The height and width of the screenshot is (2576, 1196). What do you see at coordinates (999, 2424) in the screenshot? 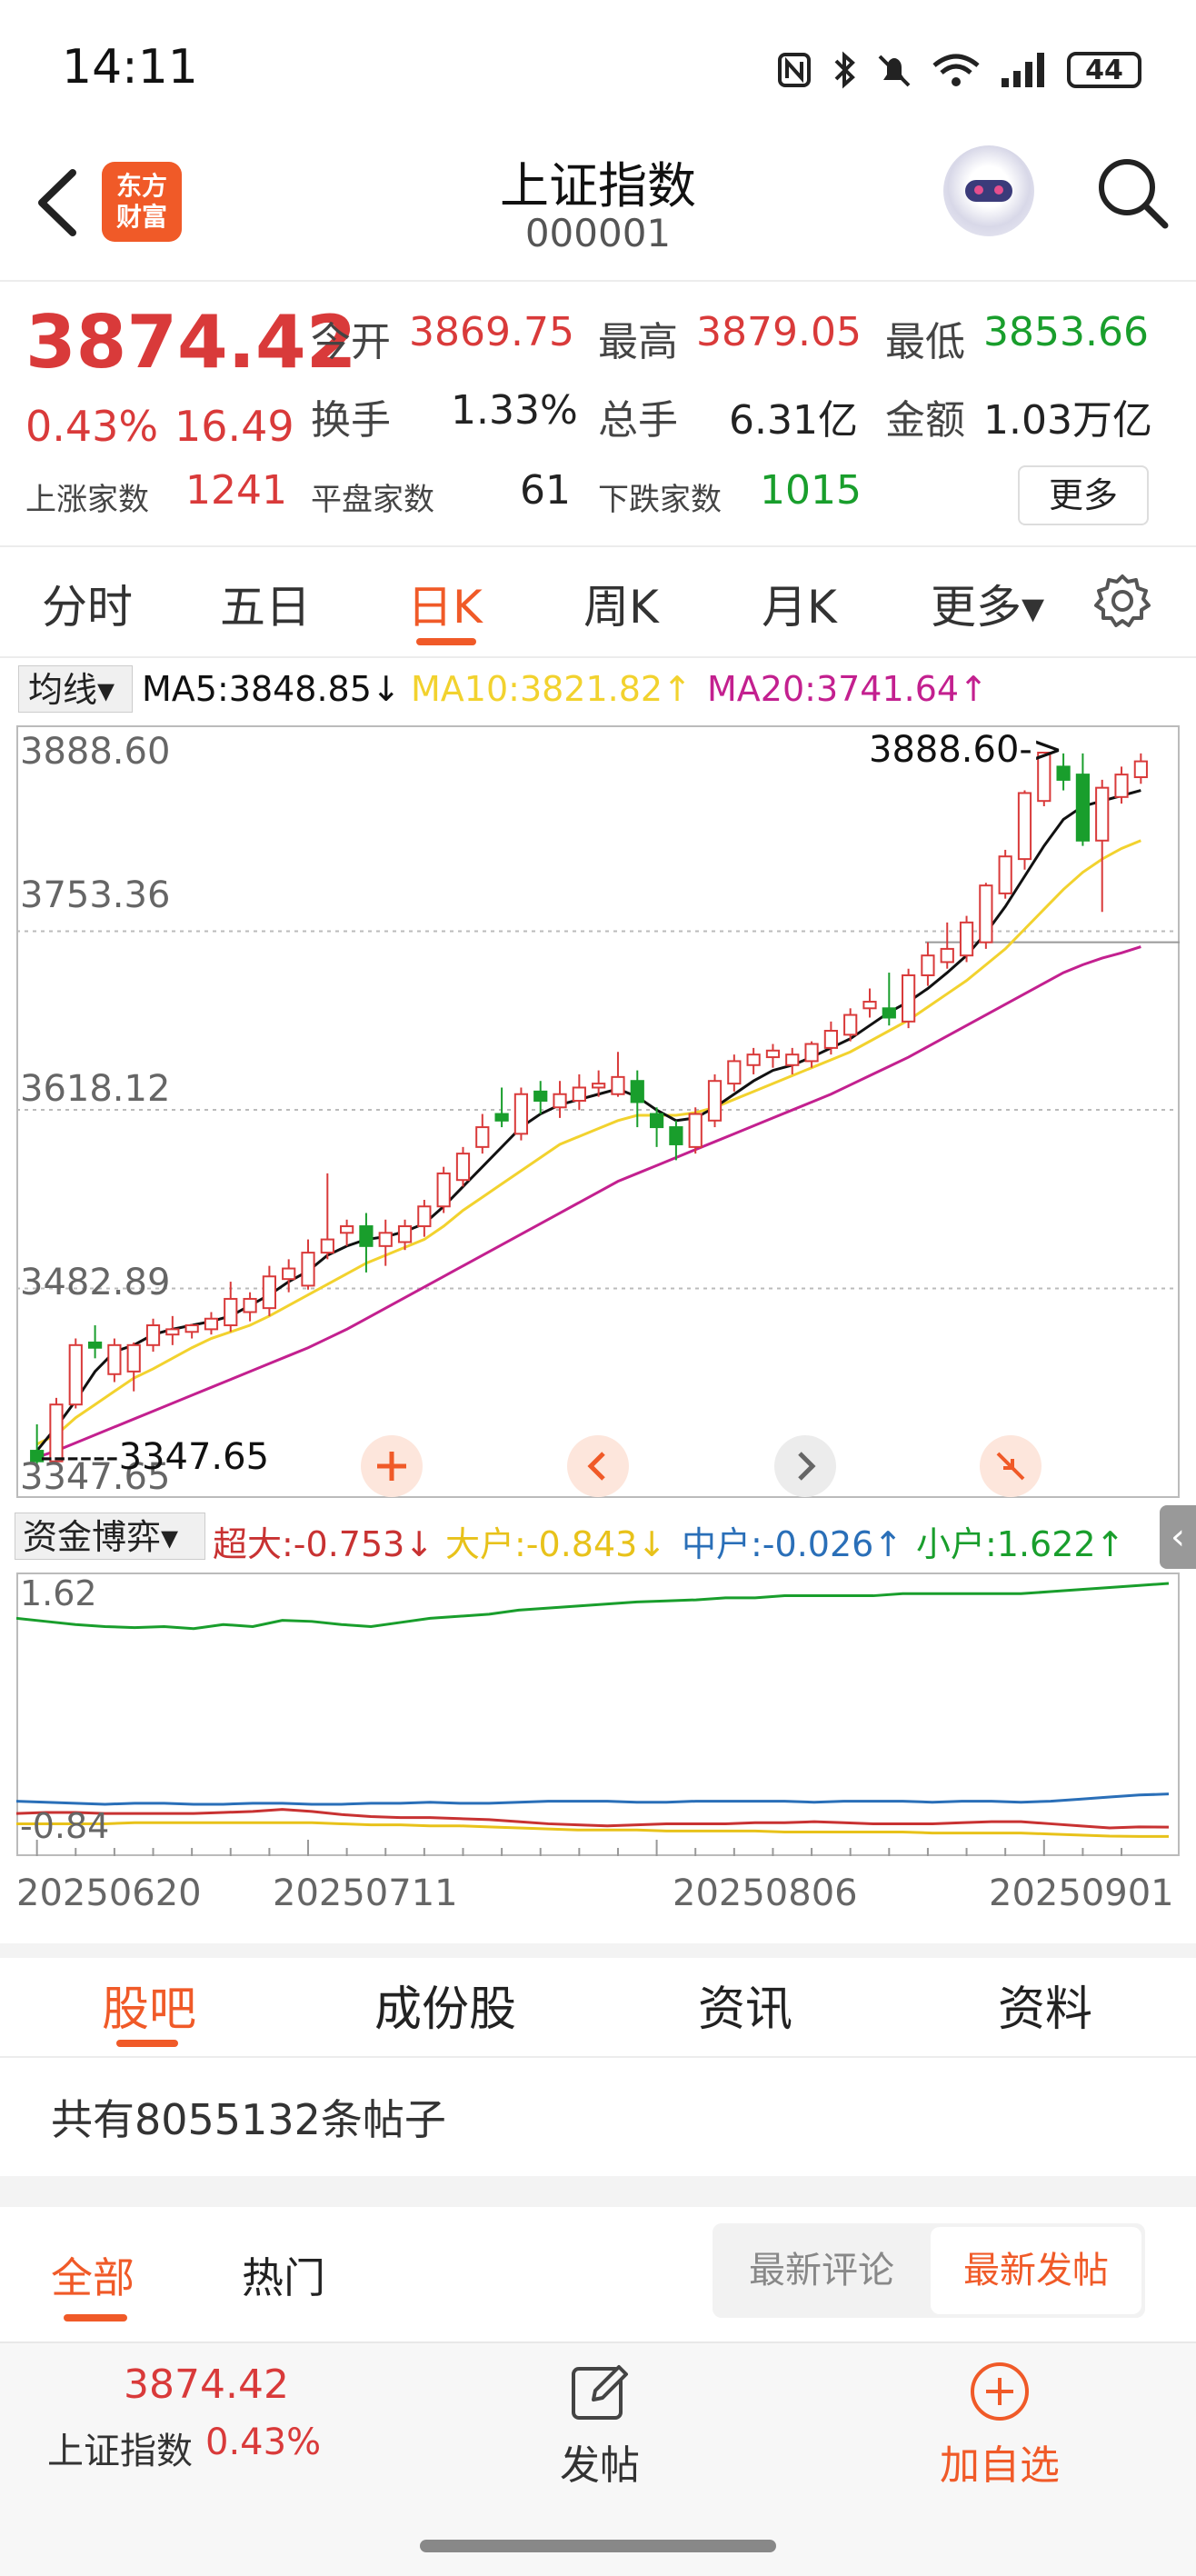
I see `add-watchlist-button: 加自选` at bounding box center [999, 2424].